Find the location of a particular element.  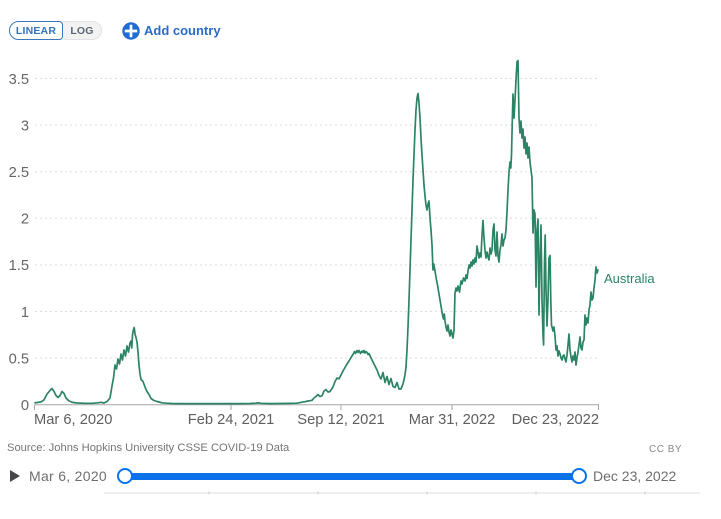

svg-text: 3 is located at coordinates (25, 126).